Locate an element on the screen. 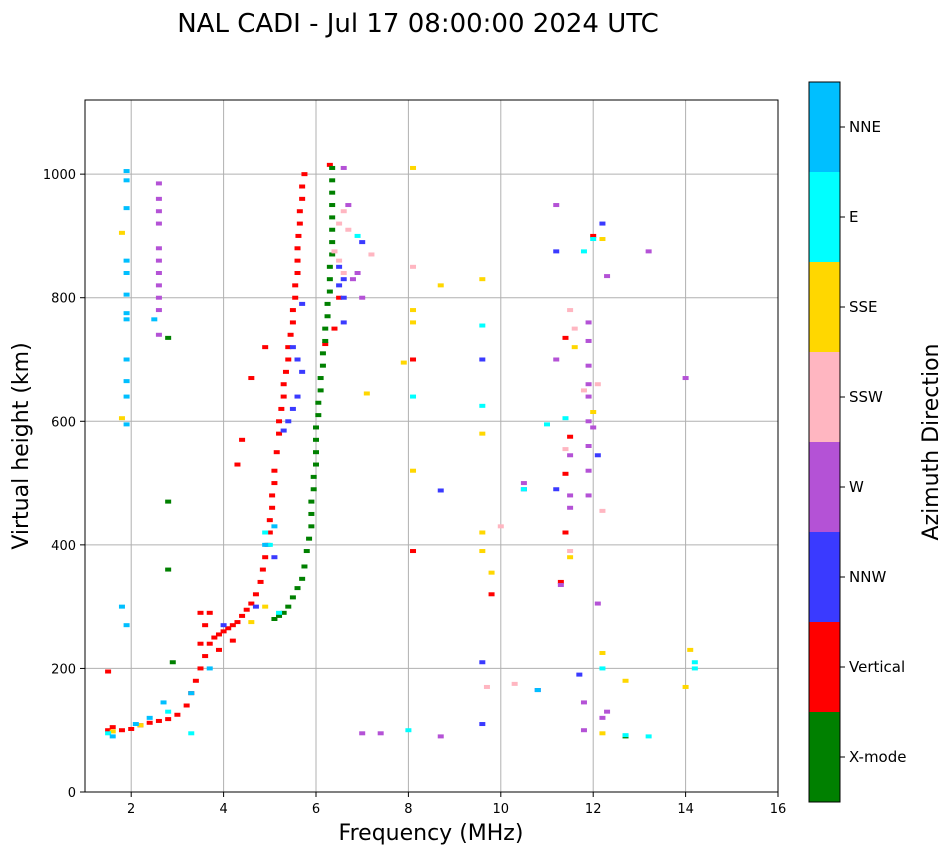 The image size is (951, 856). colorbar-label: SSW is located at coordinates (866, 397).